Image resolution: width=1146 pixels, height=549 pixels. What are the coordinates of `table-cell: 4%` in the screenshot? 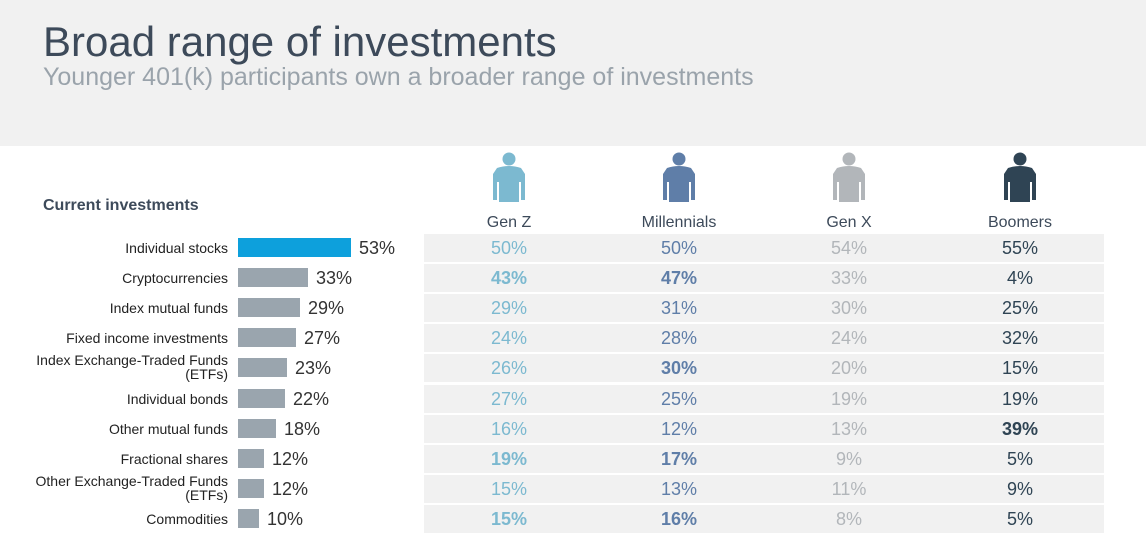 It's located at (1019, 278).